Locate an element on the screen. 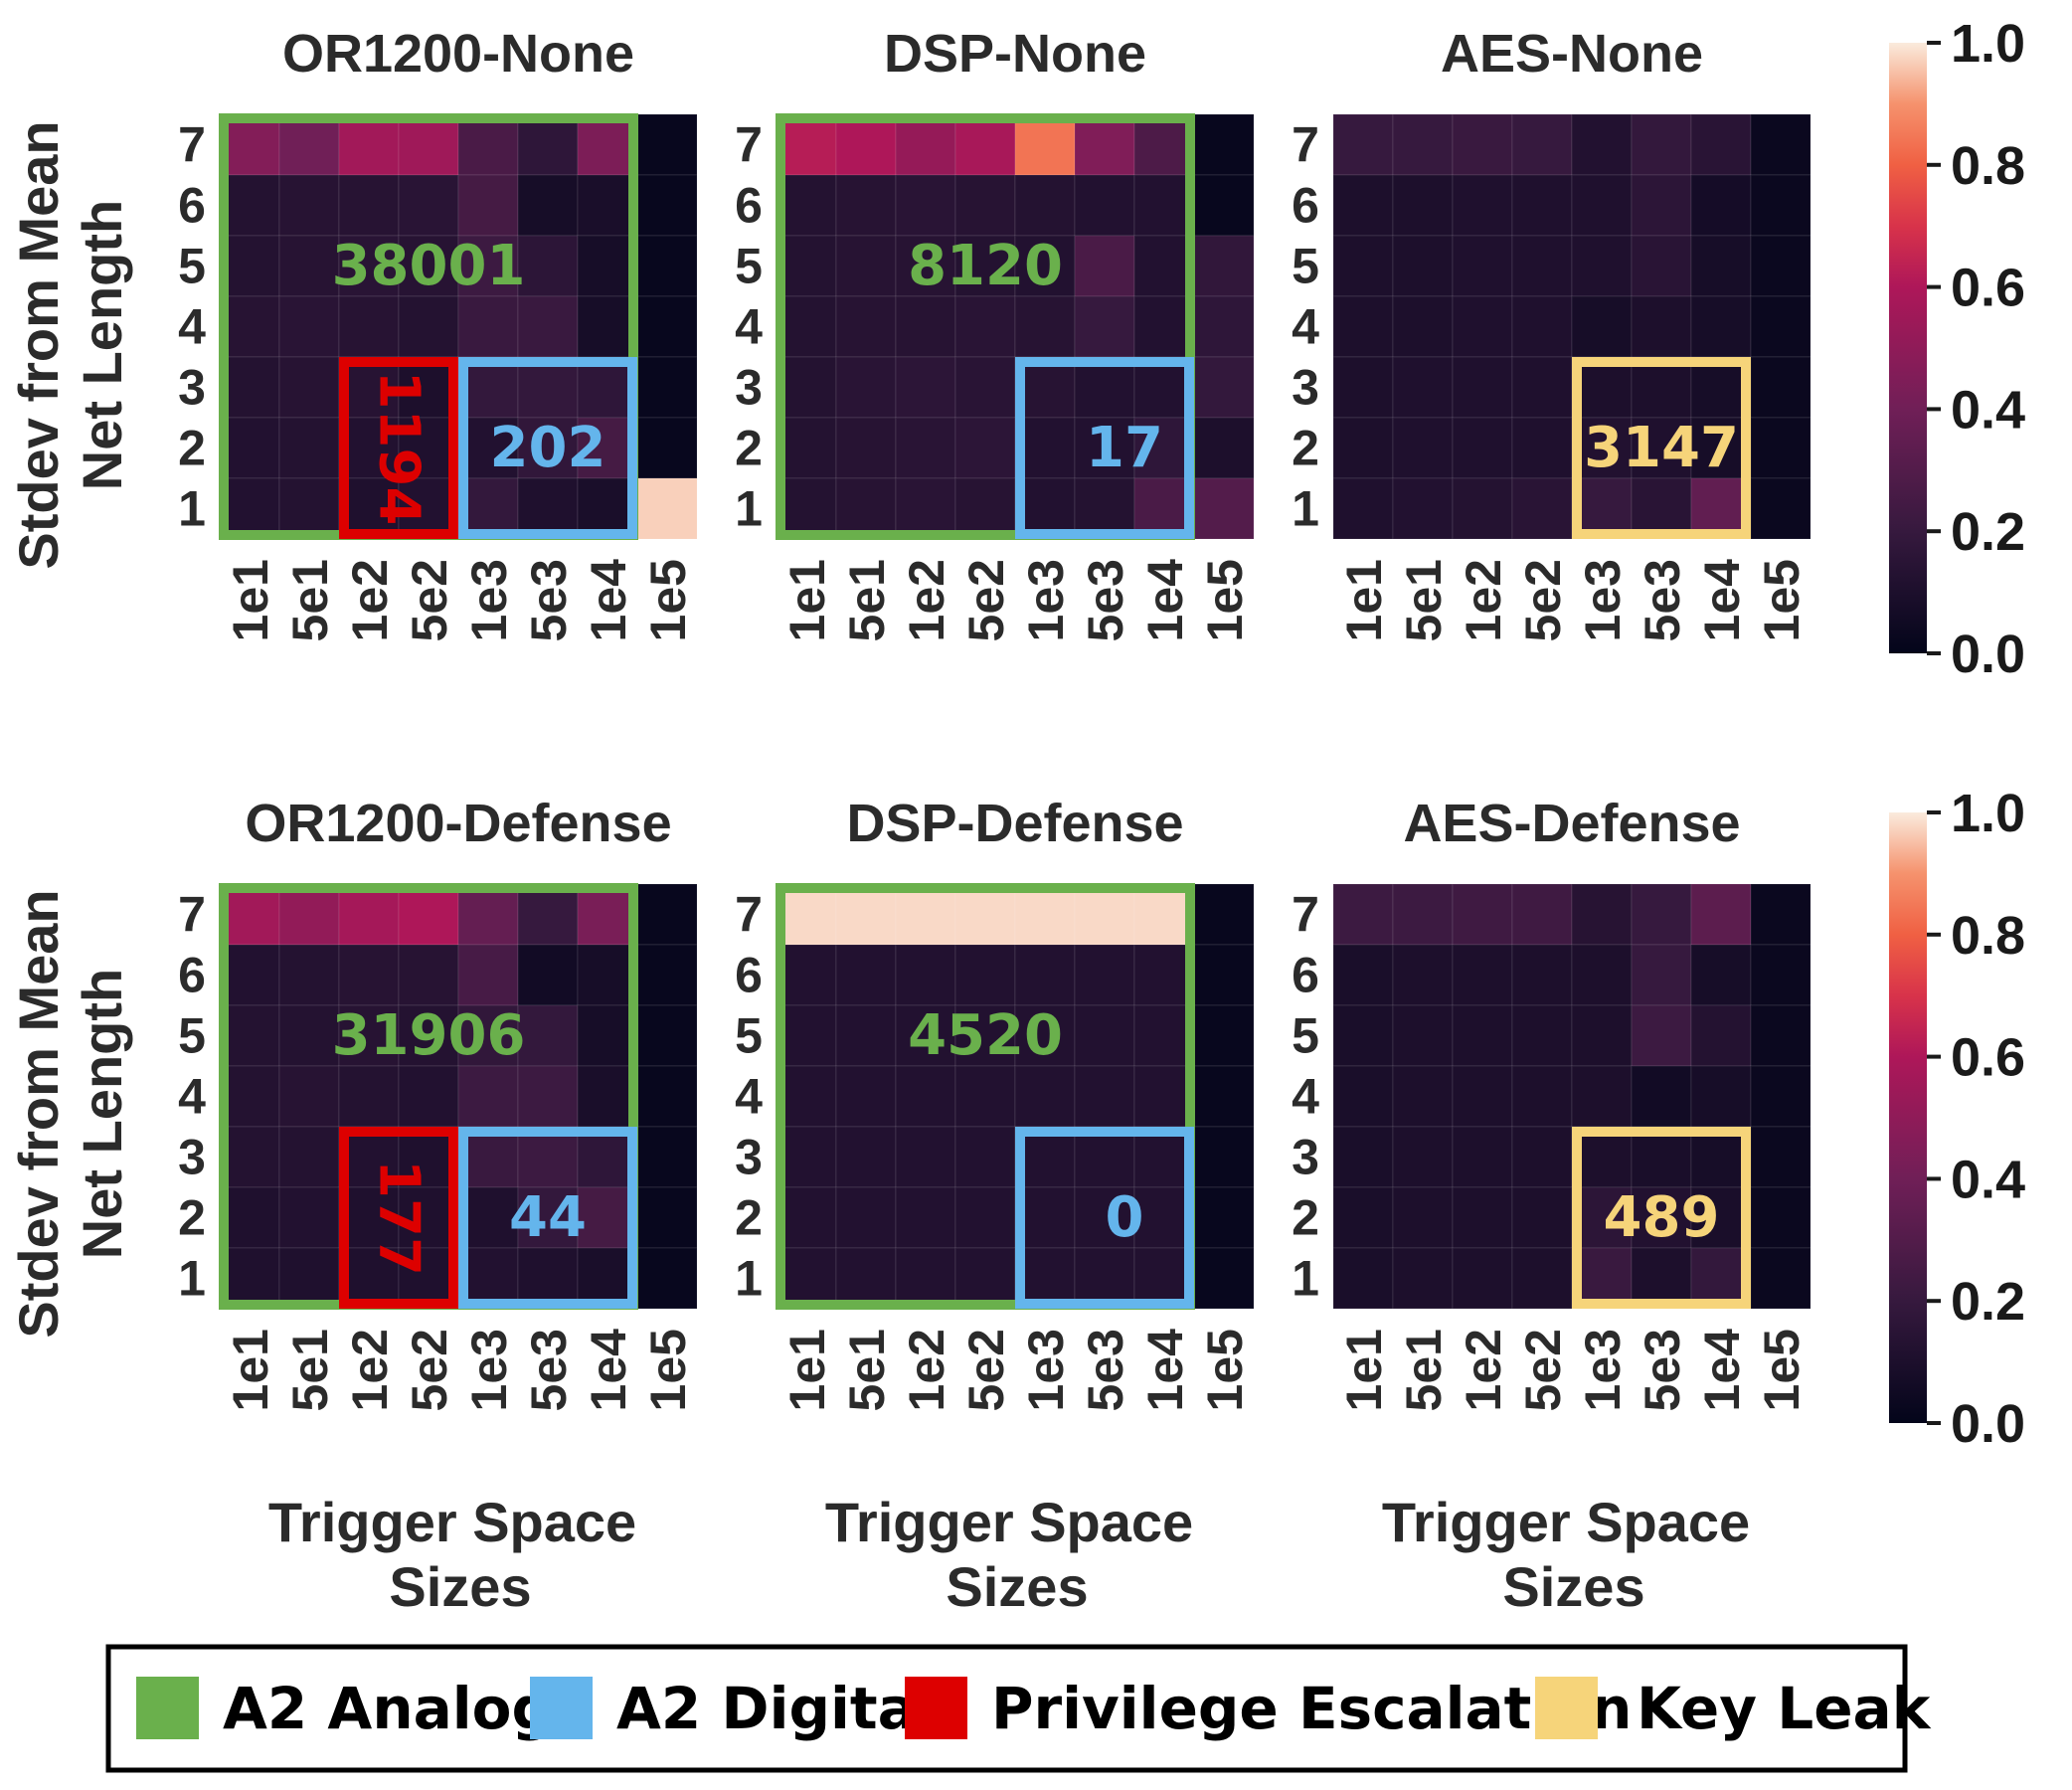  legend-label-key-leak: Key Leak is located at coordinates (1784, 1709).